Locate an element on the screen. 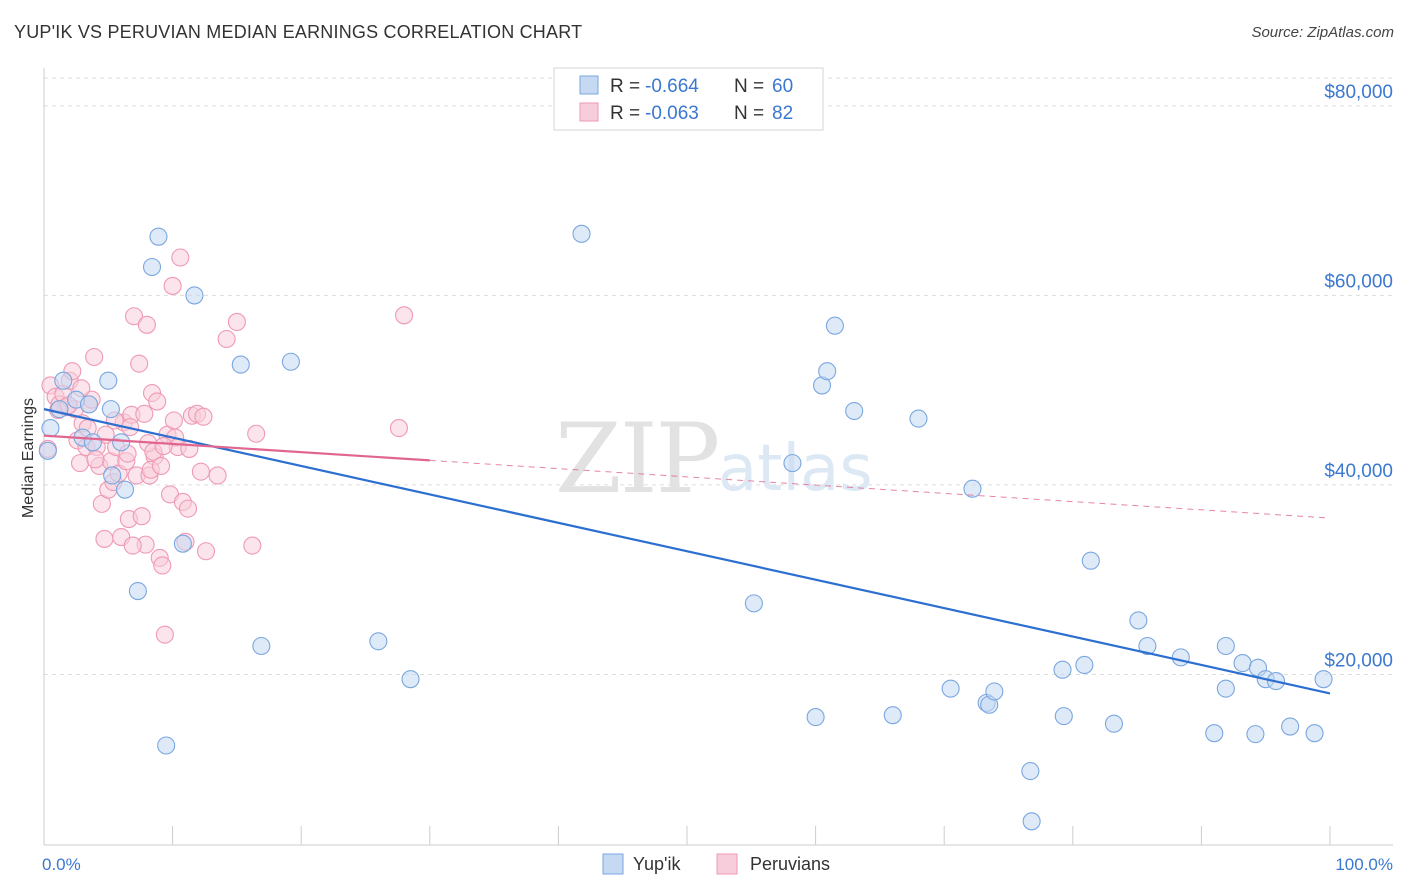 The width and height of the screenshot is (1406, 892). legend-r-label-peruvians: R = is located at coordinates (625, 113).